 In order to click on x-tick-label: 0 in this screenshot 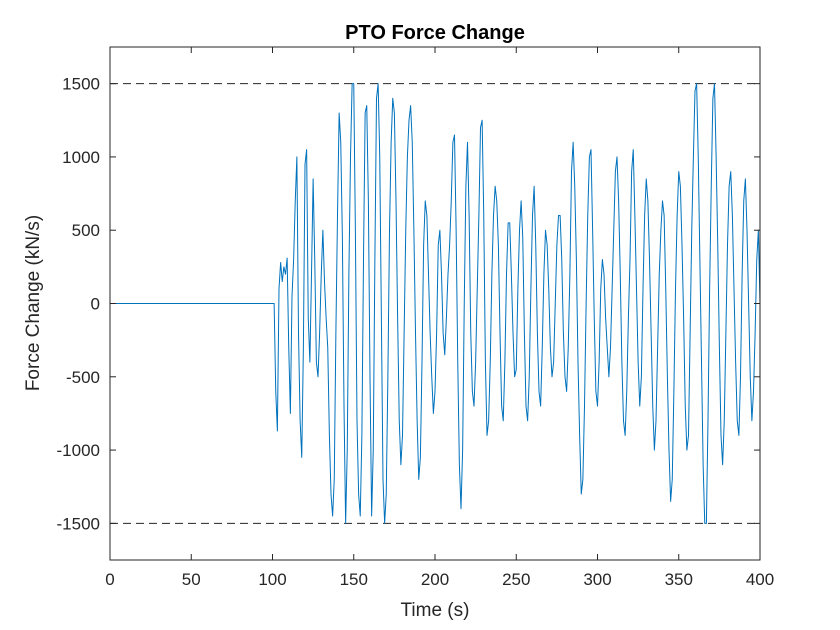, I will do `click(109, 579)`.